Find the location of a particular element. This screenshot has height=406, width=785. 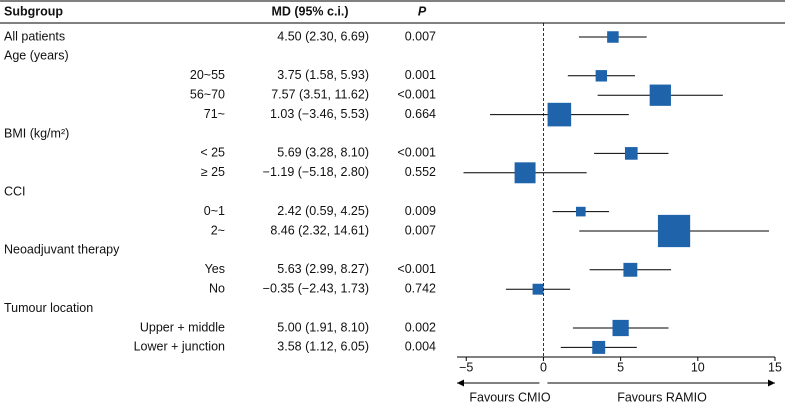

x-tick-label: 10 is located at coordinates (698, 367).